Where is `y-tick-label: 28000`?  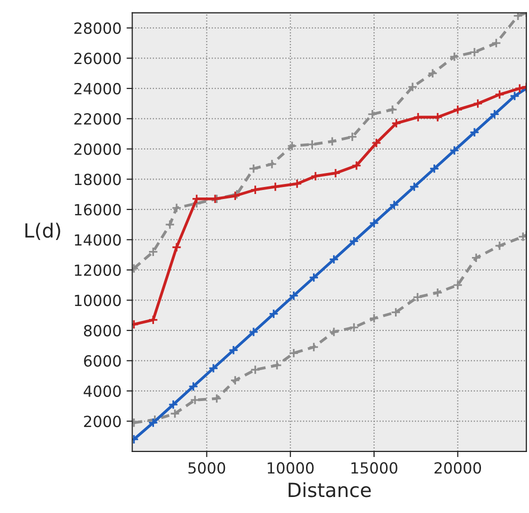
y-tick-label: 28000 is located at coordinates (97, 28).